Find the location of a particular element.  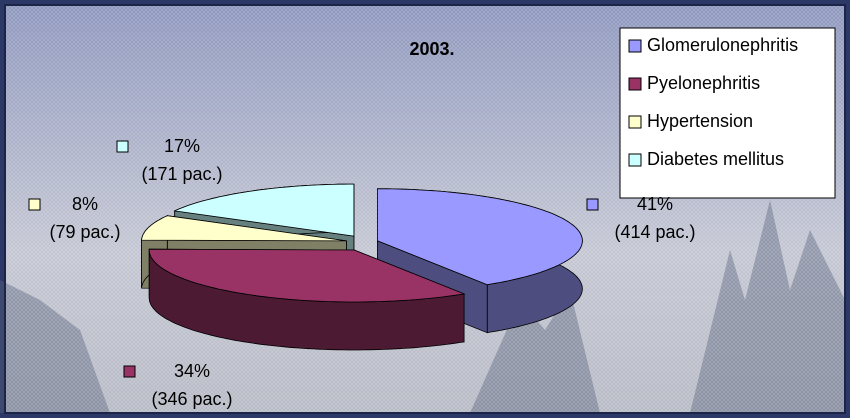

legend-label: Pyelonephritis is located at coordinates (703, 83).